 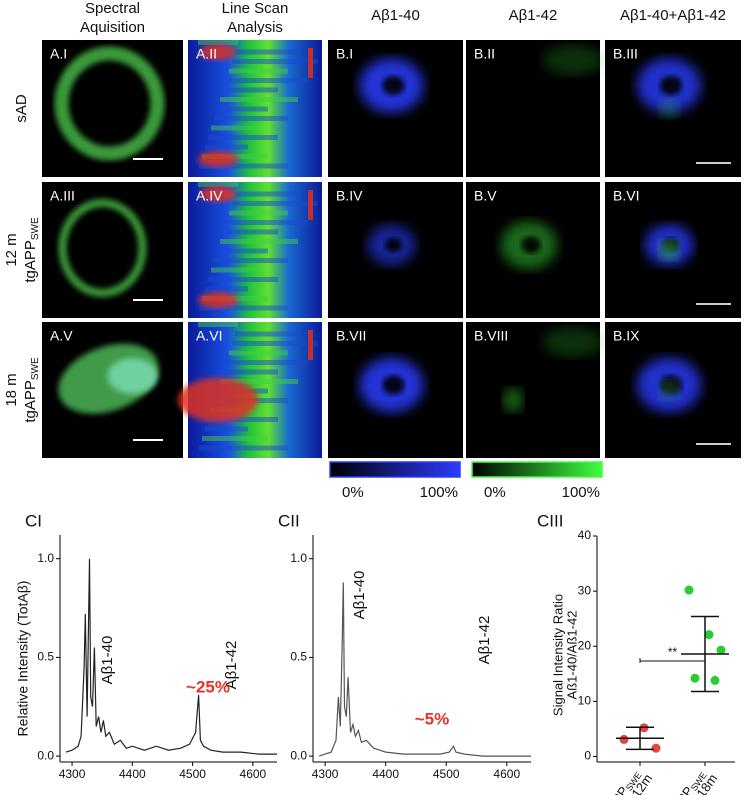 I want to click on panel-label: A.IV, so click(x=209, y=196).